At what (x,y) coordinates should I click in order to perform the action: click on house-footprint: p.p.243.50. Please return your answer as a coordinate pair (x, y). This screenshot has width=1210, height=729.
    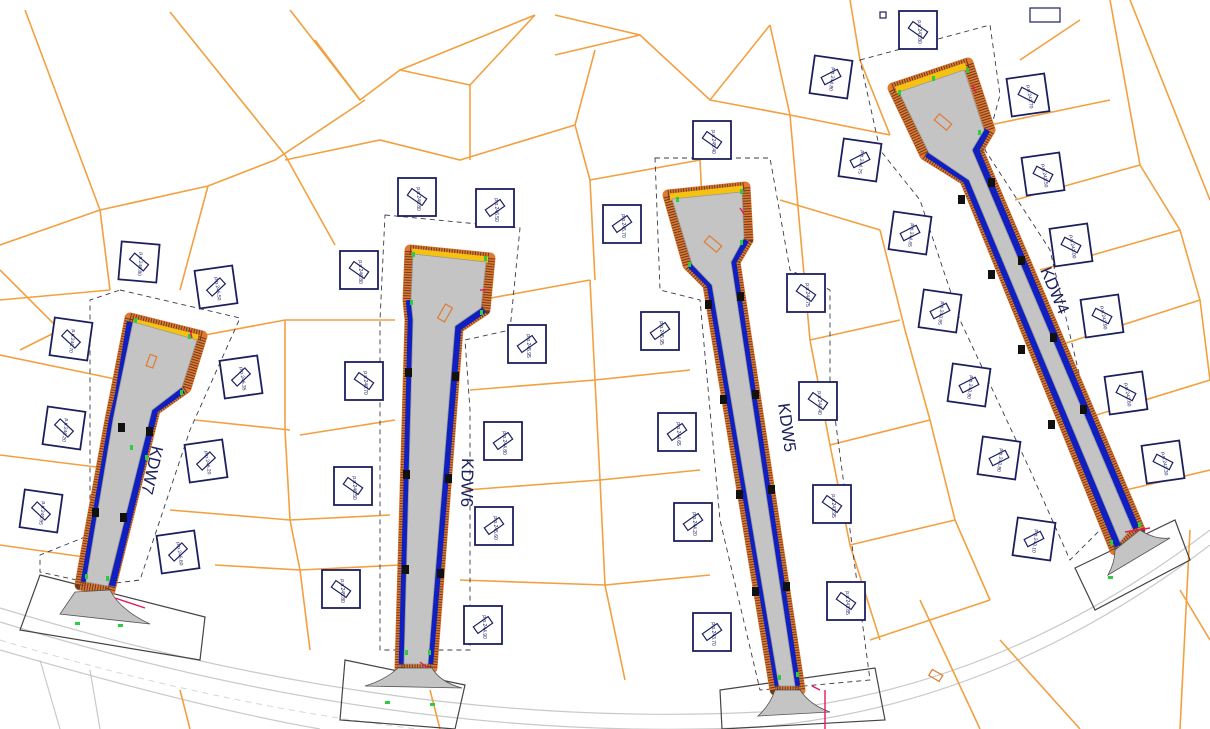
    Looking at the image, I should click on (1043, 174).